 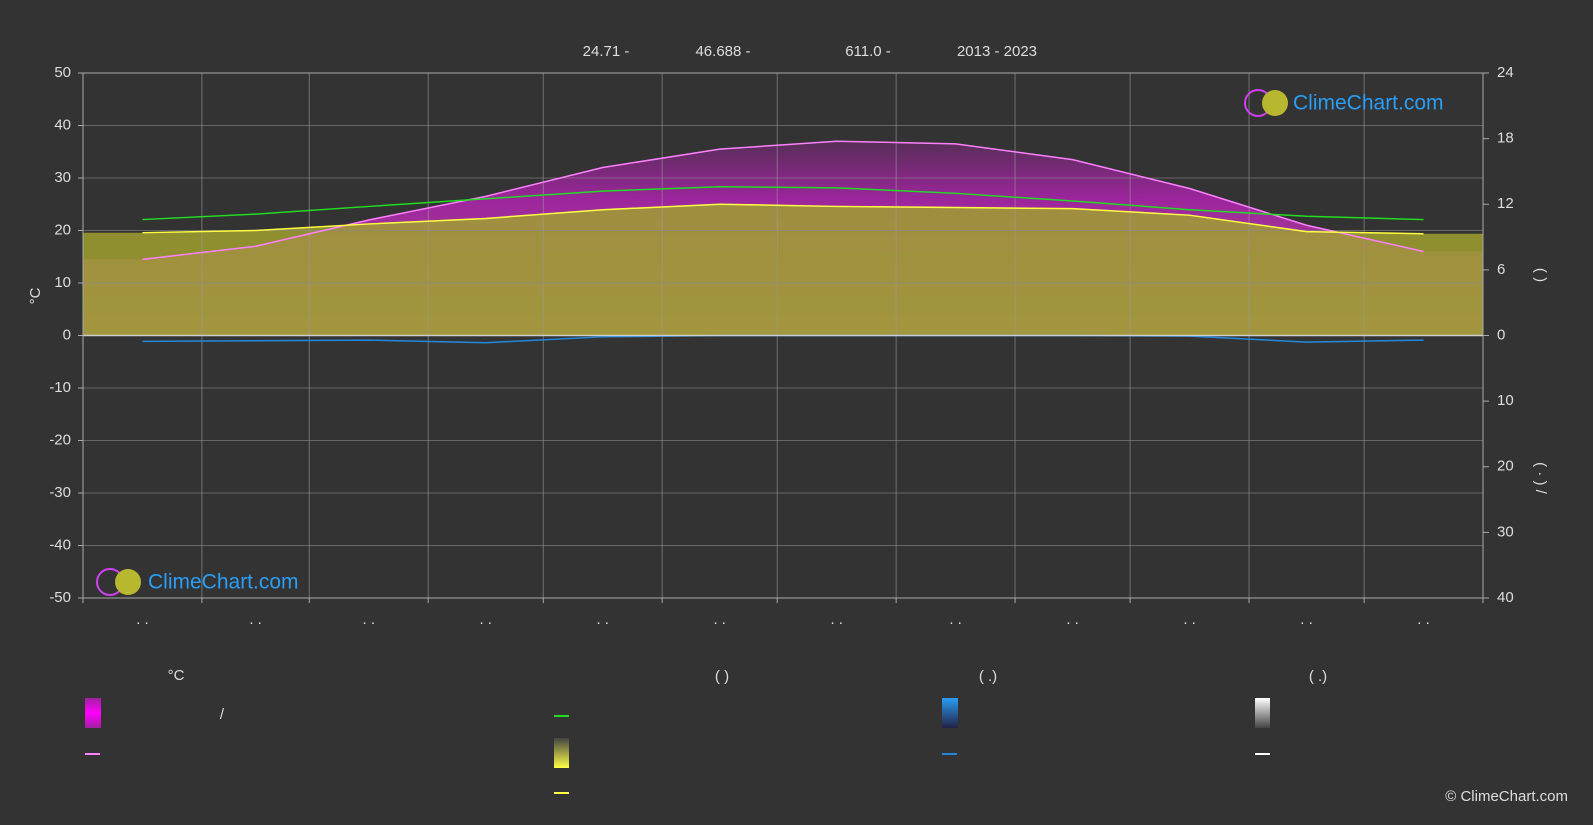 What do you see at coordinates (60, 544) in the screenshot?
I see `y-tick-label: -40` at bounding box center [60, 544].